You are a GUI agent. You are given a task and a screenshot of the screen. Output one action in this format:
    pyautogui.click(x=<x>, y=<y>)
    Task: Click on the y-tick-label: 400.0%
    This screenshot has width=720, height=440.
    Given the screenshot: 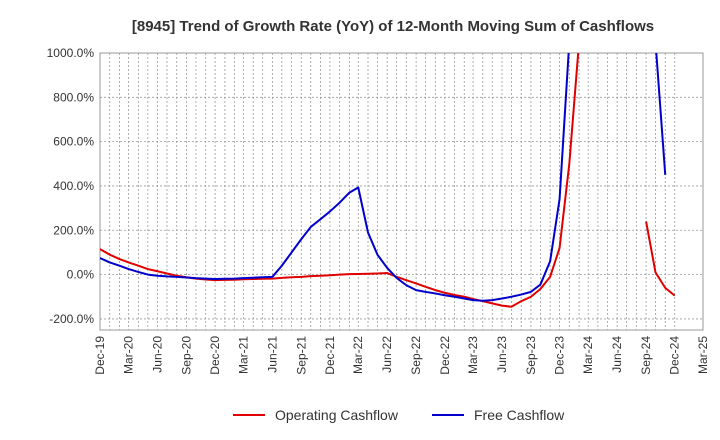 What is the action you would take?
    pyautogui.click(x=73, y=186)
    